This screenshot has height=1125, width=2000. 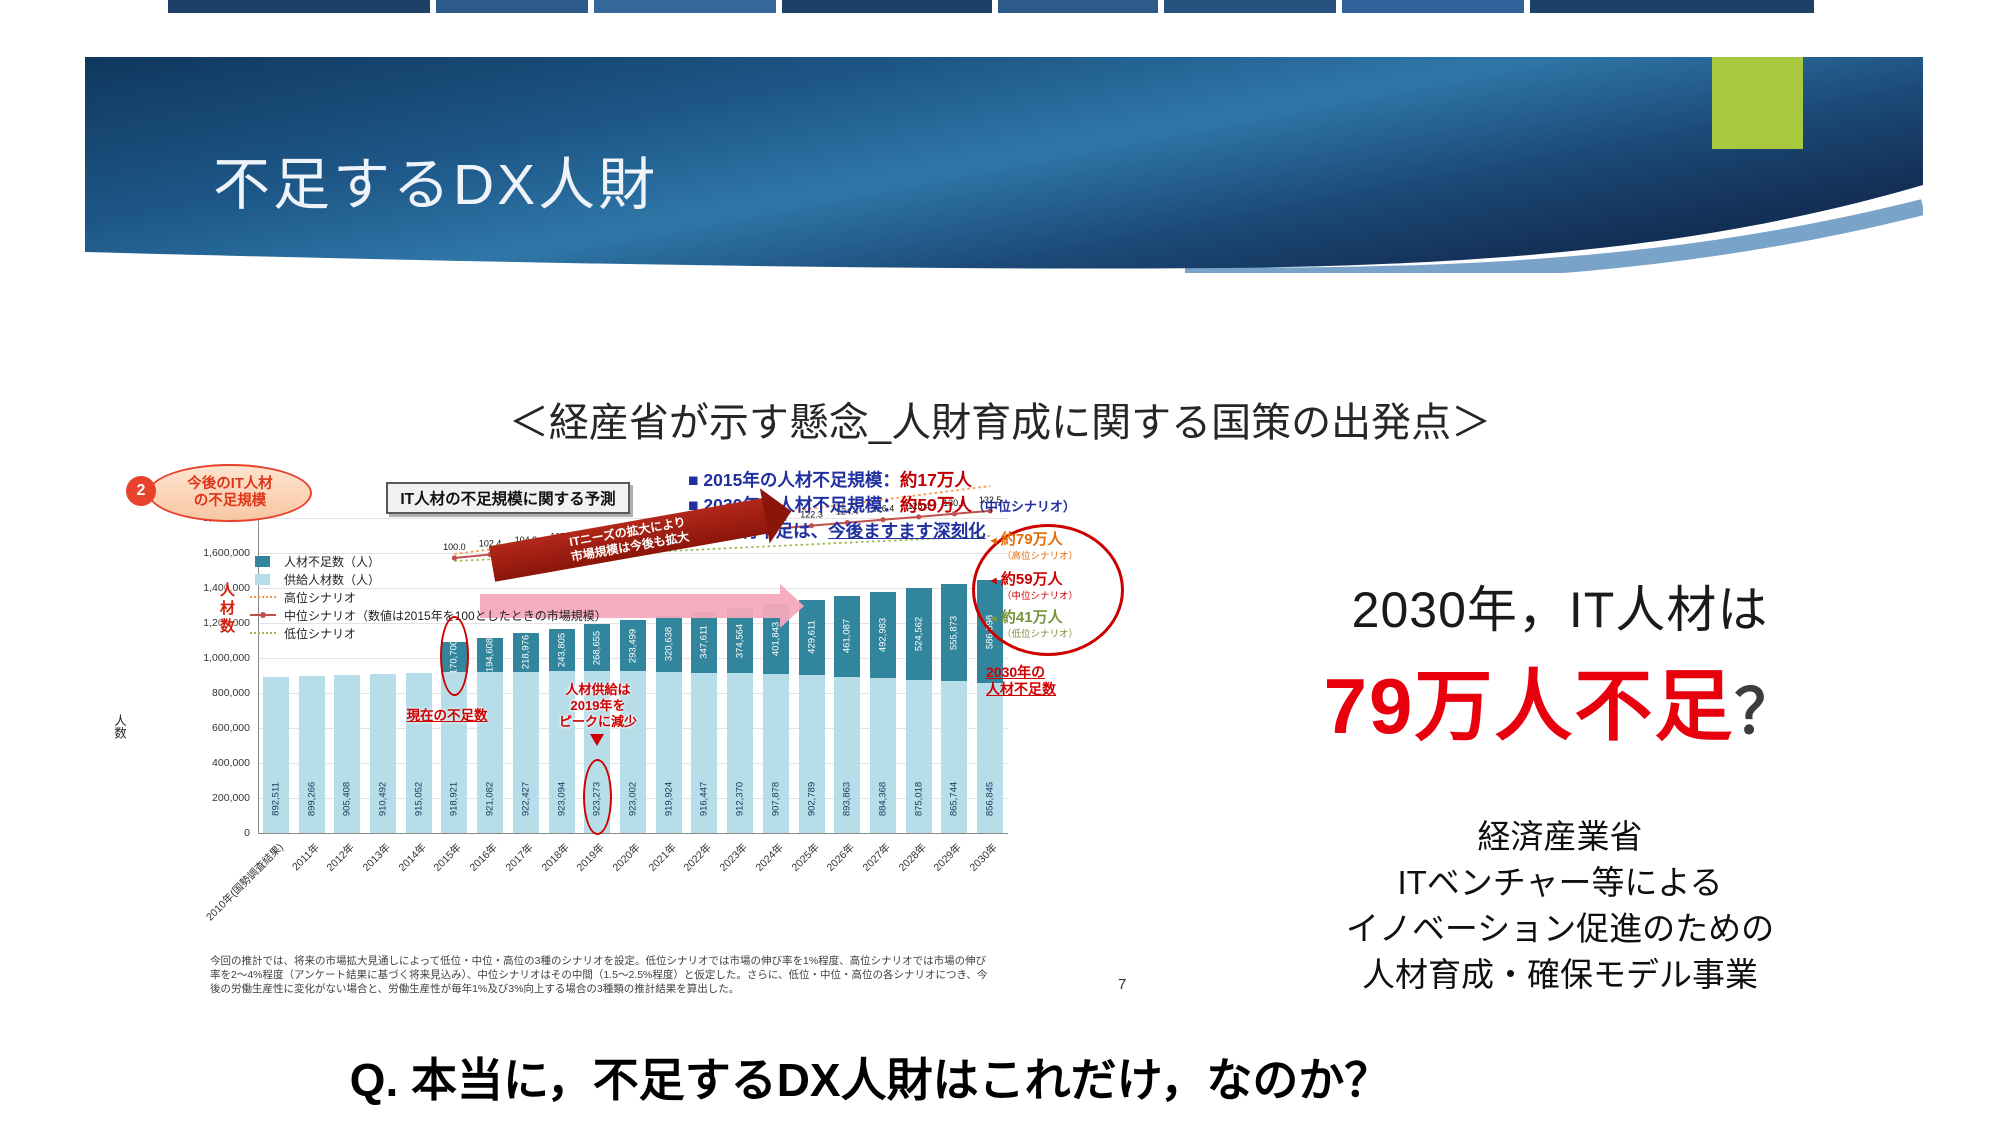 I want to click on x-tick-label: 2030年, so click(x=984, y=857).